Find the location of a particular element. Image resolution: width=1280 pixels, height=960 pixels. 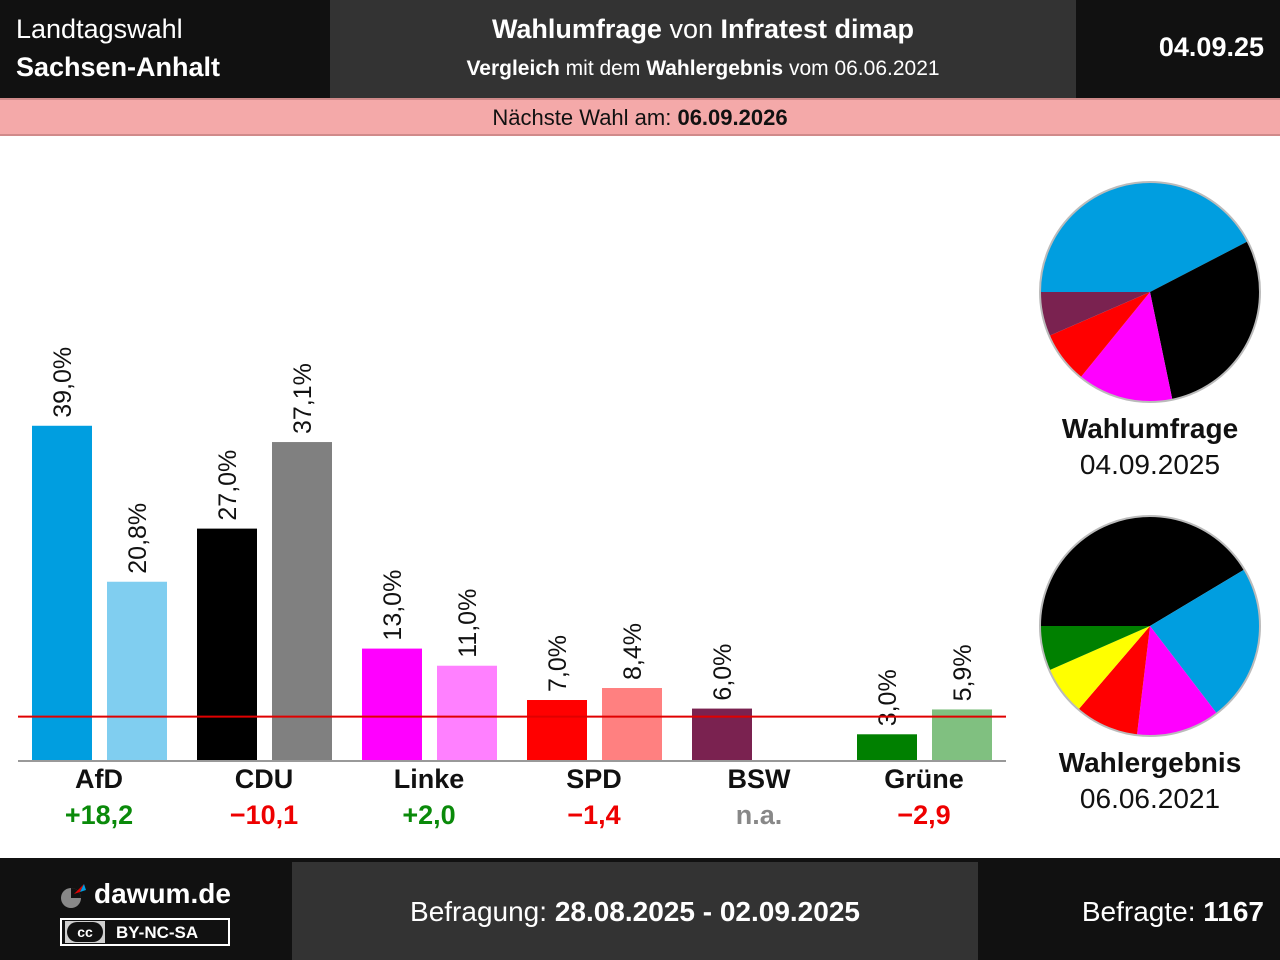

value-label-grüne-poll: 3,0% is located at coordinates (888, 697).